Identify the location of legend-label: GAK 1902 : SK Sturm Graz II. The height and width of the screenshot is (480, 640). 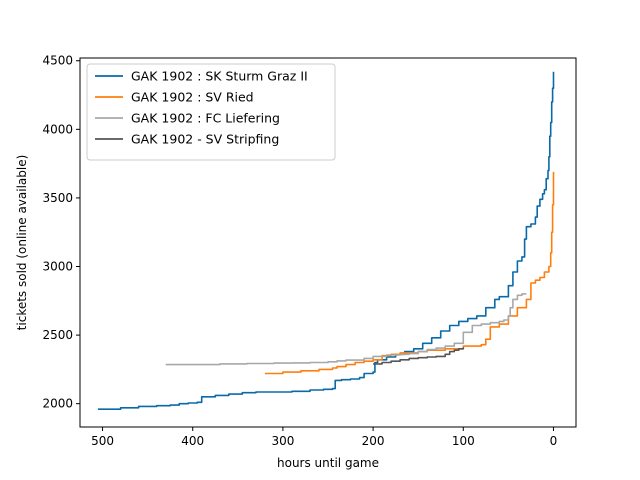
(219, 76).